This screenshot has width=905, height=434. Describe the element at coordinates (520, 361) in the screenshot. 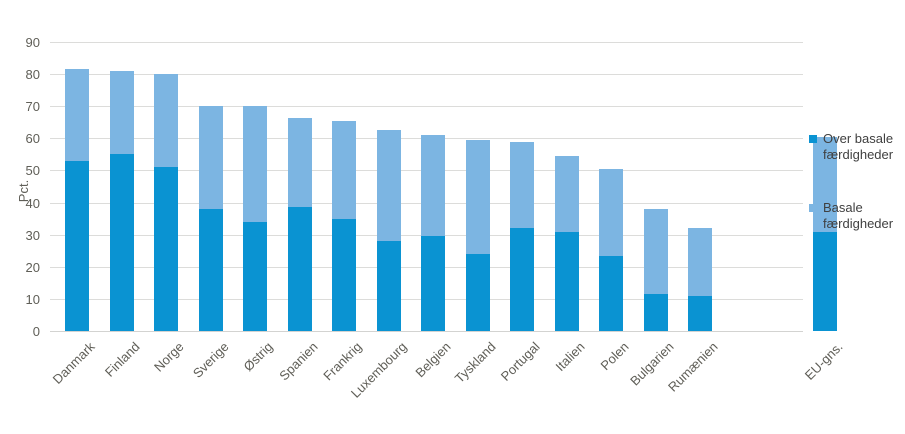

I see `x-axis-label: Portugal` at that location.